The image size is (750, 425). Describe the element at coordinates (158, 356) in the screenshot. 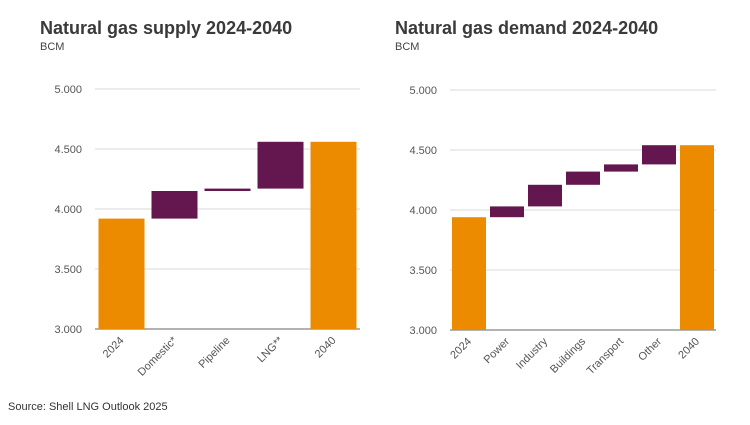

I see `supply-xtick-label: Domestic*` at that location.